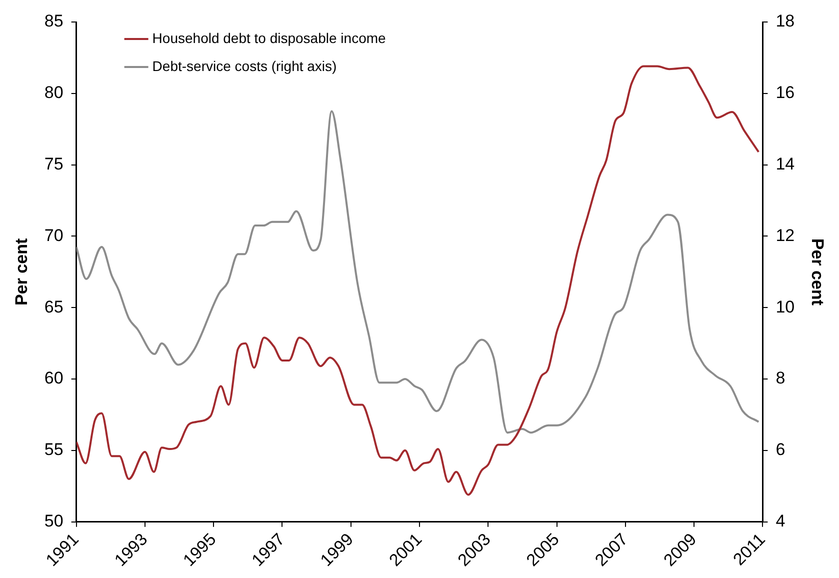  What do you see at coordinates (781, 450) in the screenshot?
I see `y2-tick-label: 6` at bounding box center [781, 450].